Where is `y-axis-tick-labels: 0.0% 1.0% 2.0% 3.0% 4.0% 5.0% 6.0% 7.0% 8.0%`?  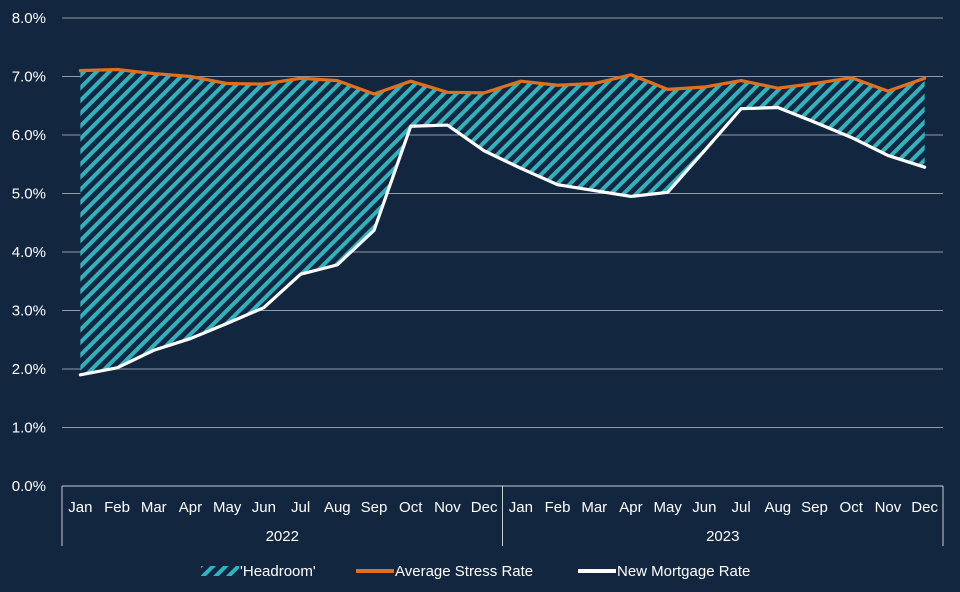 y-axis-tick-labels: 0.0% 1.0% 2.0% 3.0% 4.0% 5.0% 6.0% 7.0% 8.0% is located at coordinates (29, 252).